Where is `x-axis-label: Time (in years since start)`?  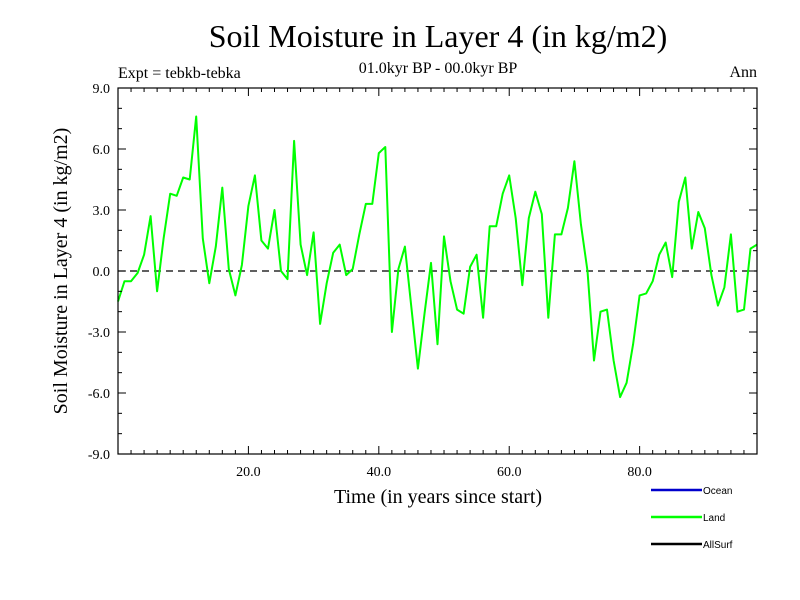
x-axis-label: Time (in years since start) is located at coordinates (438, 497).